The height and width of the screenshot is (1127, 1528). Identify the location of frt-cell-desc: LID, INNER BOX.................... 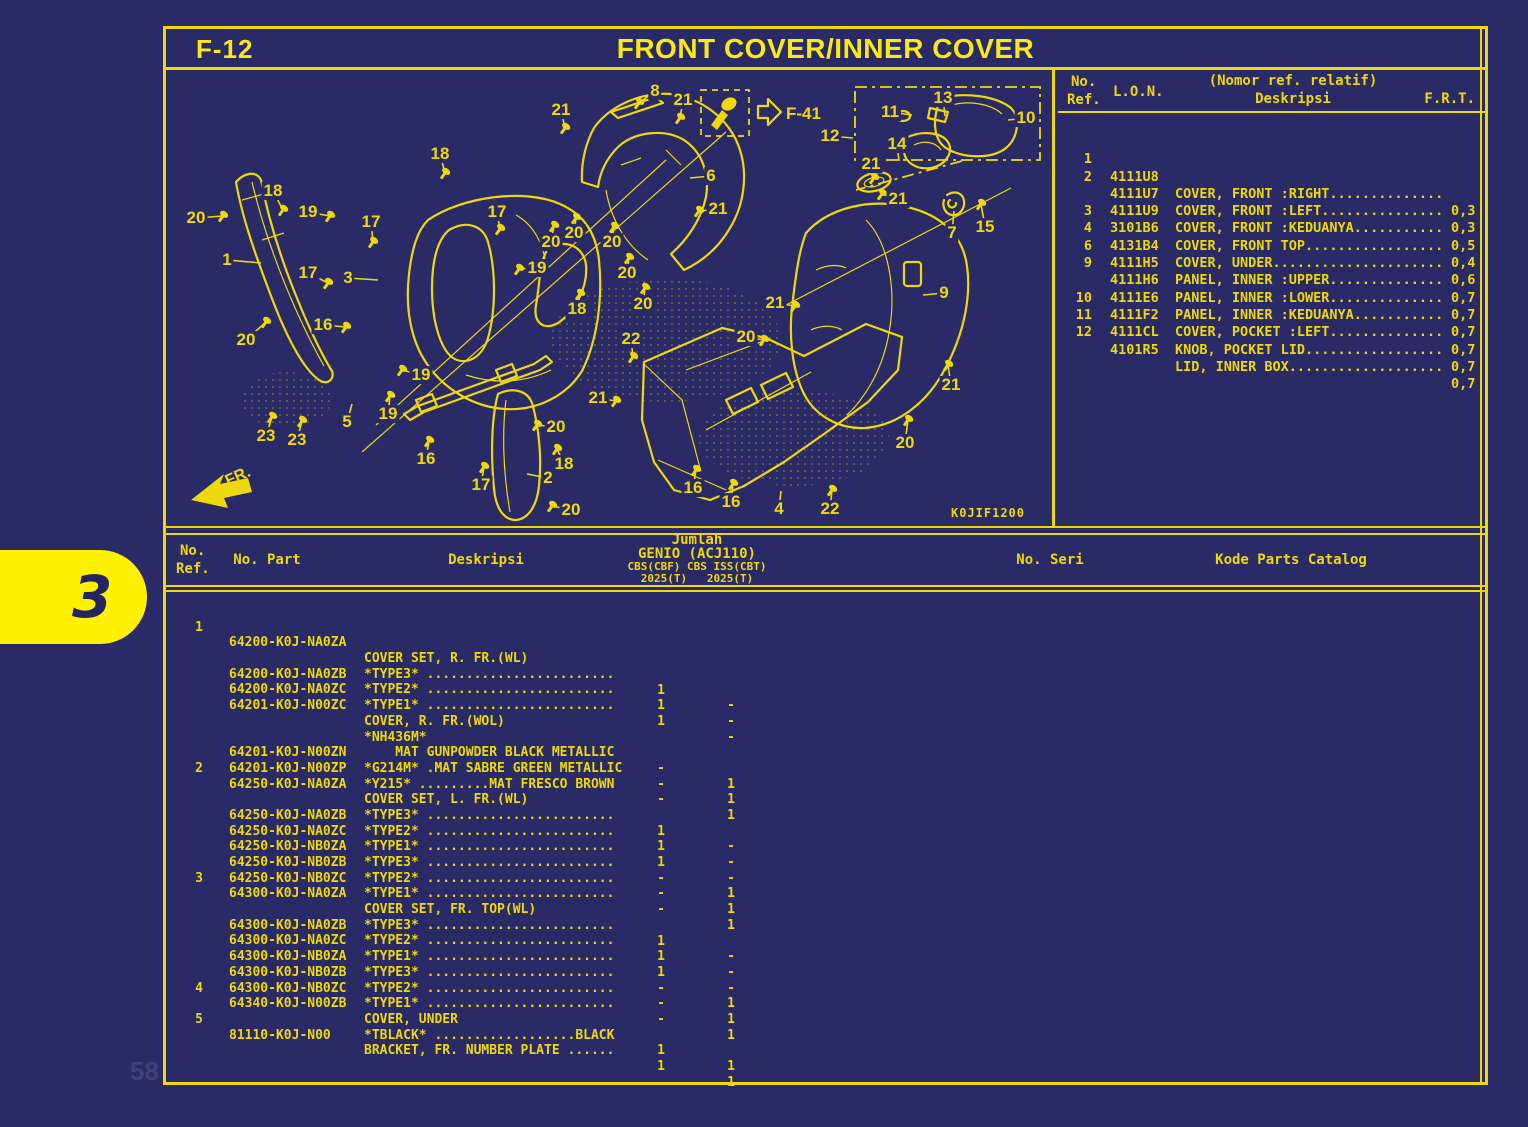
(1309, 366).